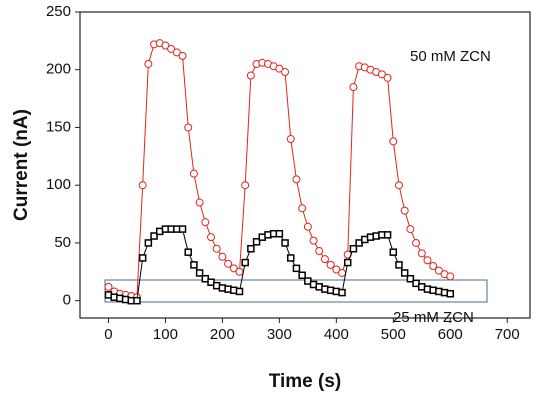 Image resolution: width=550 pixels, height=405 pixels. Describe the element at coordinates (296, 291) in the screenshot. I see `highlight-box` at that location.